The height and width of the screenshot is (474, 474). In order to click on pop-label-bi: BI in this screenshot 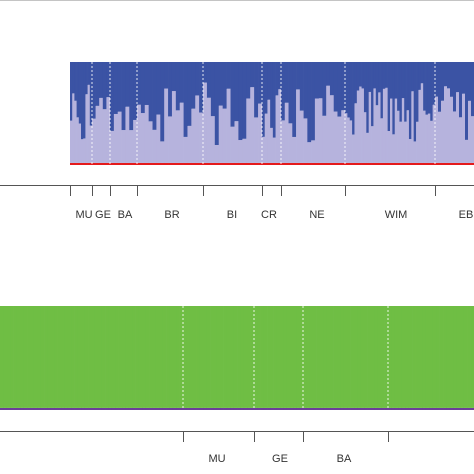, I will do `click(232, 215)`.